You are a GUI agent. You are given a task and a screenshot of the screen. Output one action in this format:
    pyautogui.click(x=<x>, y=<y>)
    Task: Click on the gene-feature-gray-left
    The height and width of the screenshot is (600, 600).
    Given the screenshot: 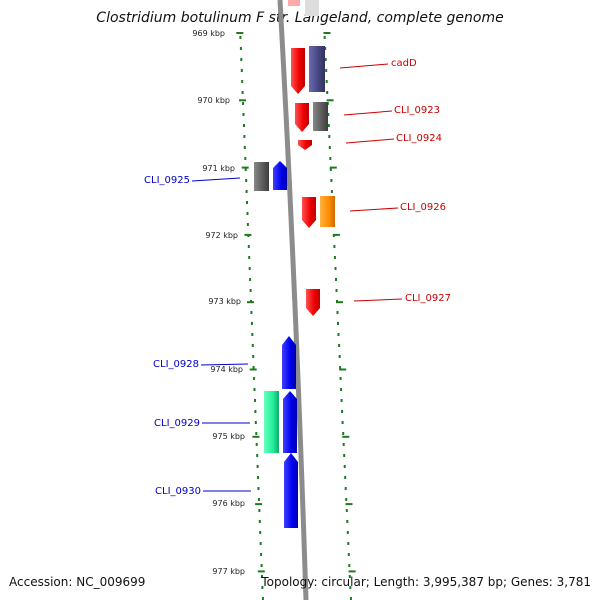 What is the action you would take?
    pyautogui.click(x=261, y=176)
    